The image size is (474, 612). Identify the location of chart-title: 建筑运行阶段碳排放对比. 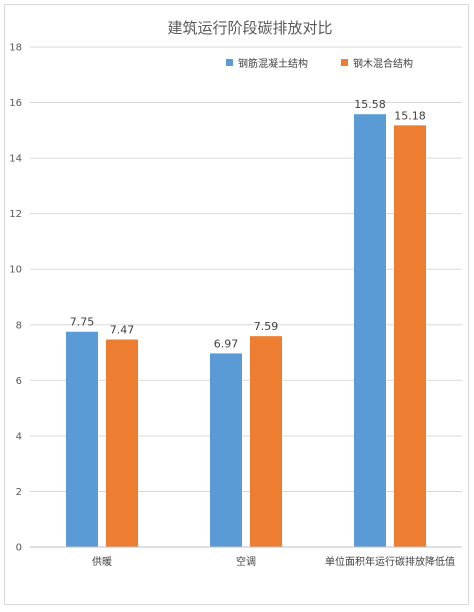
(249, 28).